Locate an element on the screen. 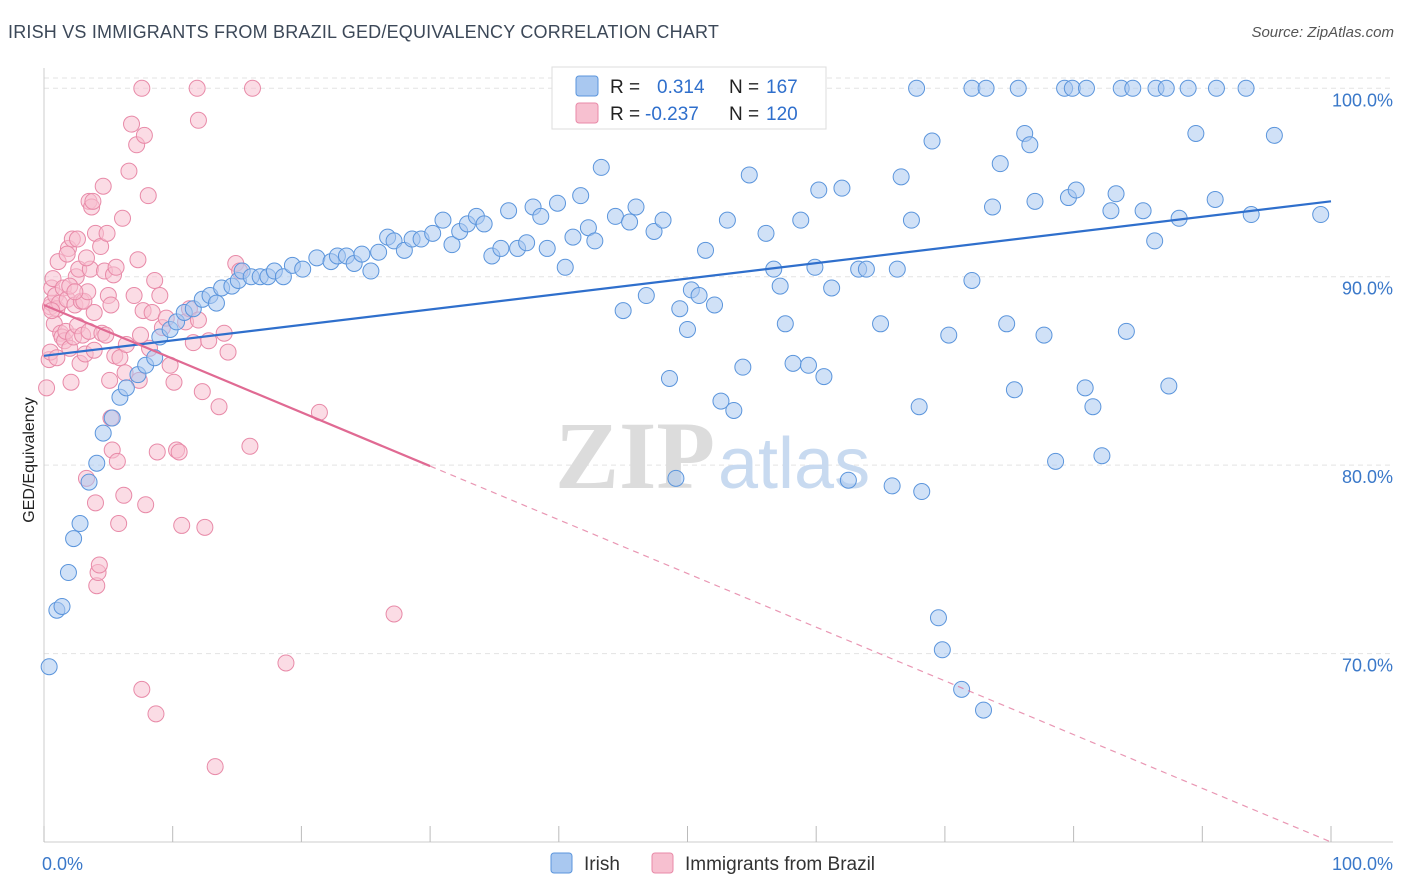 The width and height of the screenshot is (1406, 892). legend-brazil-r-value: -0.237 is located at coordinates (672, 114).